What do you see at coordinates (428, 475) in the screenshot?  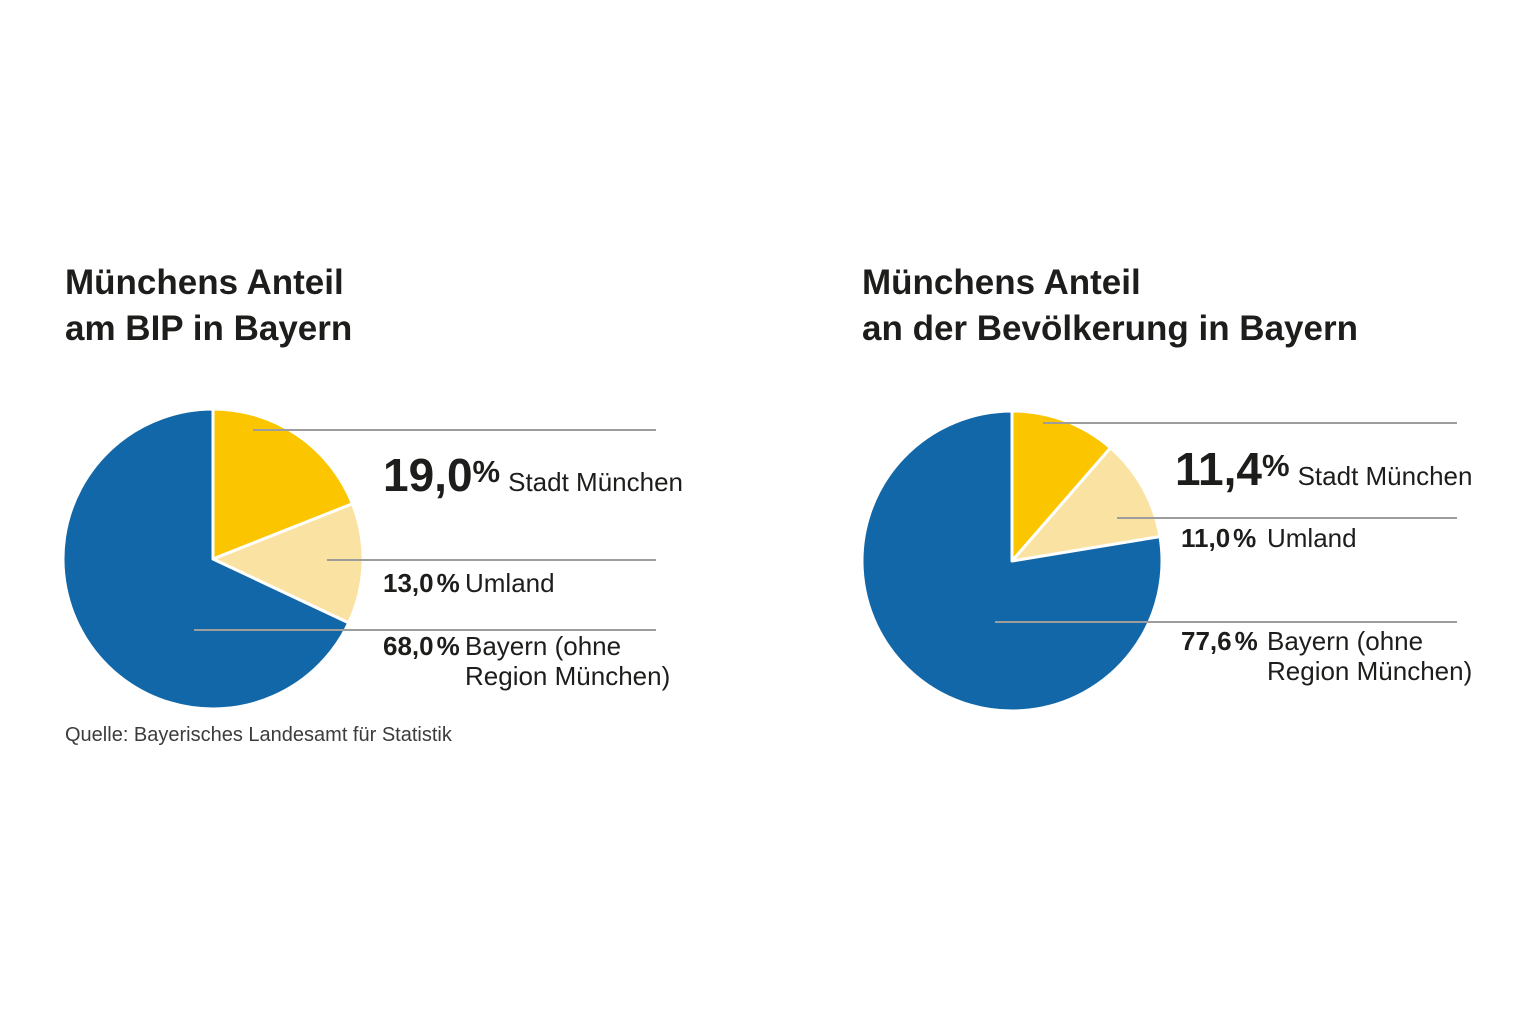 I see `legend-value: 19,0` at bounding box center [428, 475].